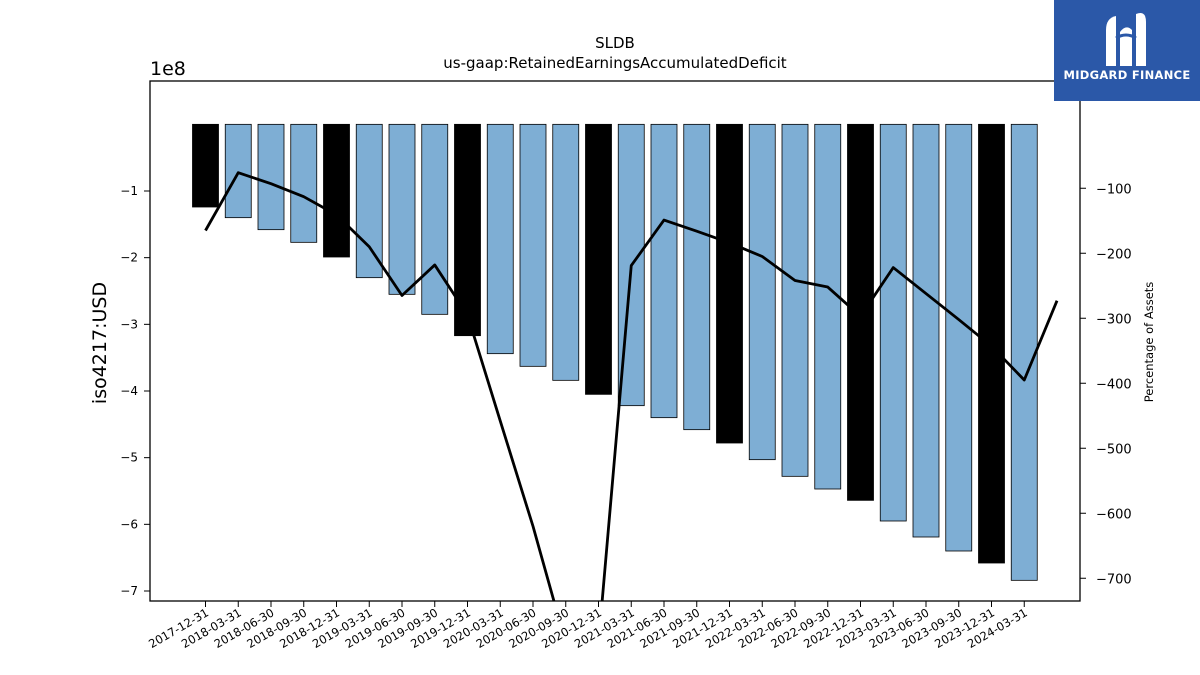 Image resolution: width=1200 pixels, height=675 pixels. I want to click on brand-logo: MIDGARD FINANCE, so click(1127, 50).